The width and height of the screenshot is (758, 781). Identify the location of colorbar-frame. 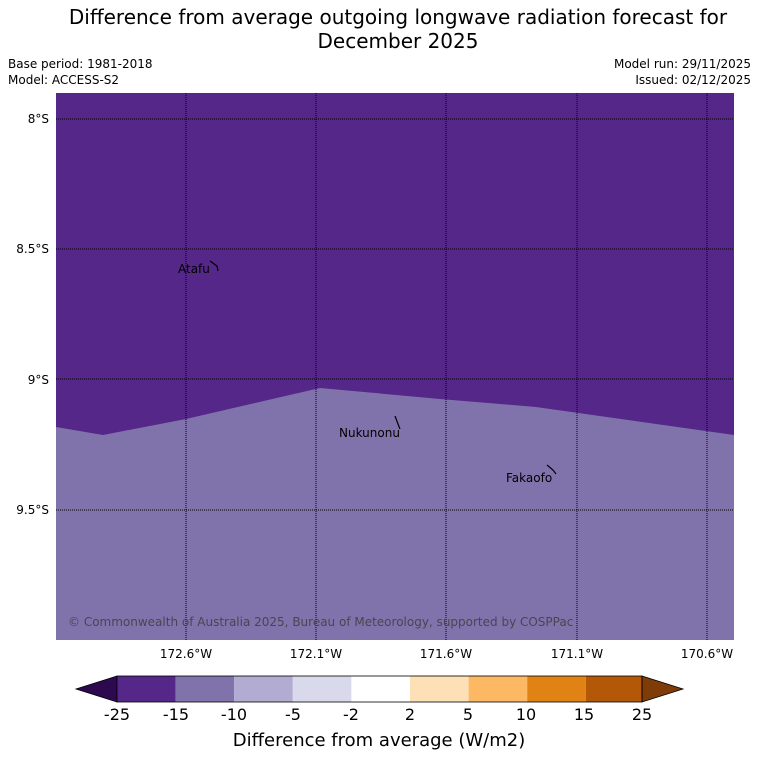
(379, 689).